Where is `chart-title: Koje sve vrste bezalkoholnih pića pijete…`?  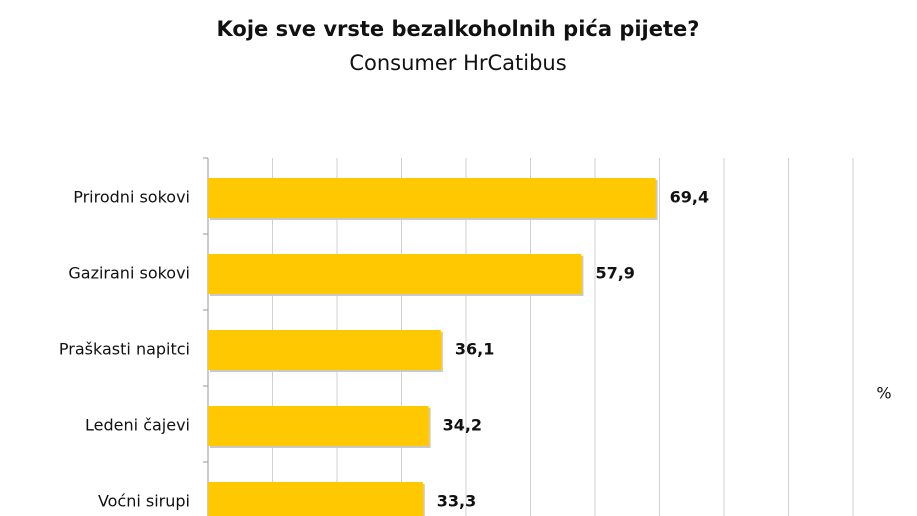 chart-title: Koje sve vrste bezalkoholnih pića pijete… is located at coordinates (458, 29).